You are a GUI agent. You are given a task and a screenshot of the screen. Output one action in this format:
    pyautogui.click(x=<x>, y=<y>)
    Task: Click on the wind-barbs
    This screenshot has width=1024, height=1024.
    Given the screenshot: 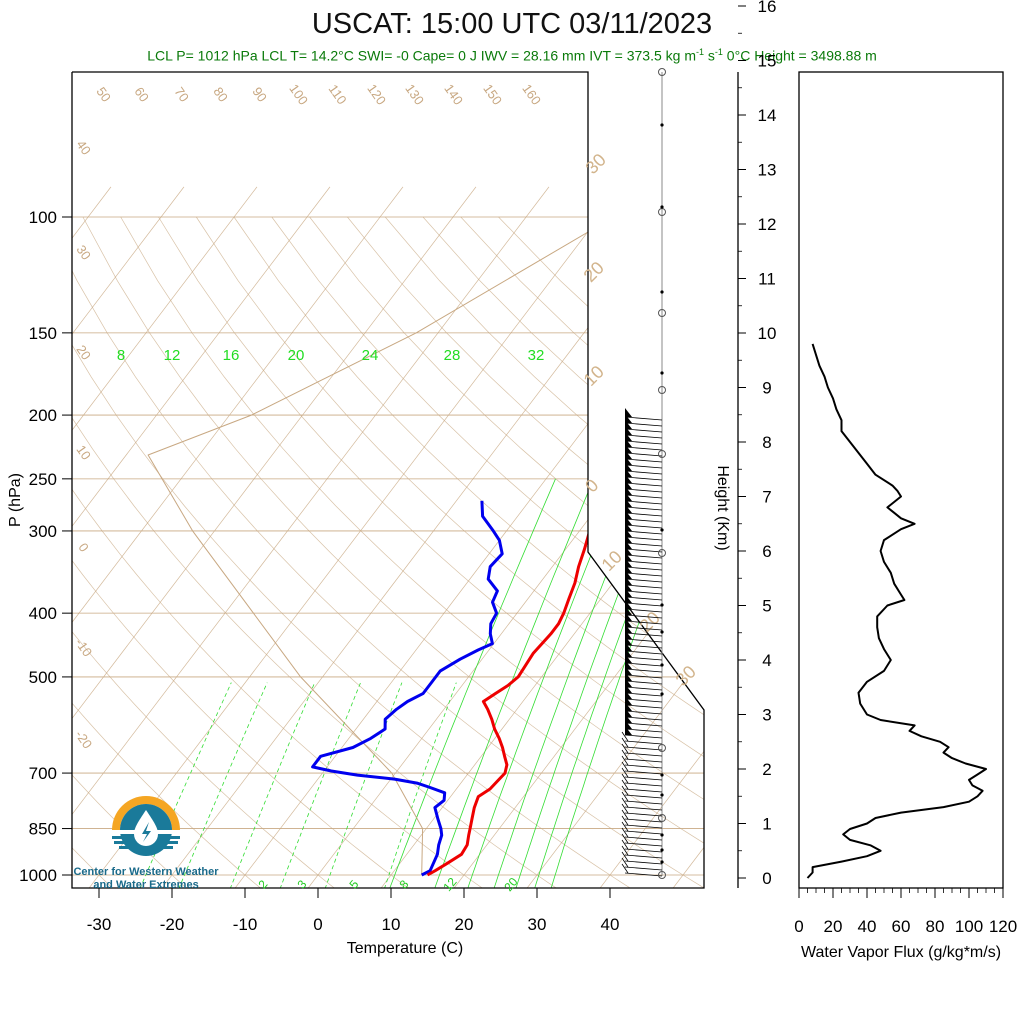 What is the action you would take?
    pyautogui.click(x=643, y=473)
    